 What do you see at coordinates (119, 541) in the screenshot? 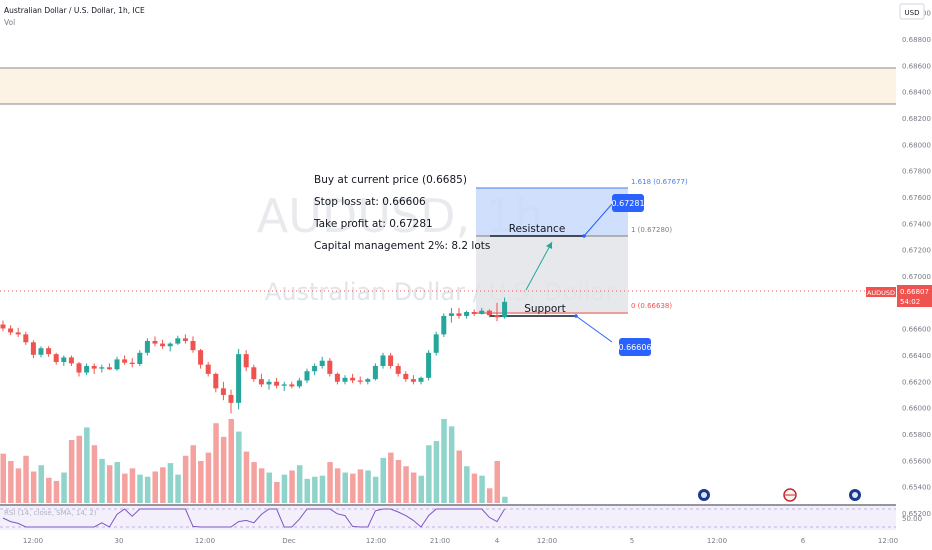
I see `time-axis-label: 30` at bounding box center [119, 541].